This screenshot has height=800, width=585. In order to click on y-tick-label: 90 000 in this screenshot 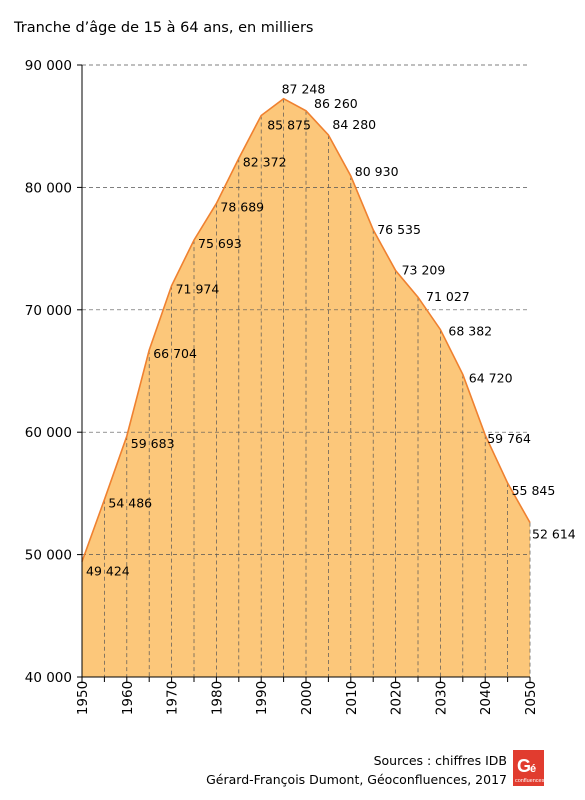, I will do `click(48, 66)`.